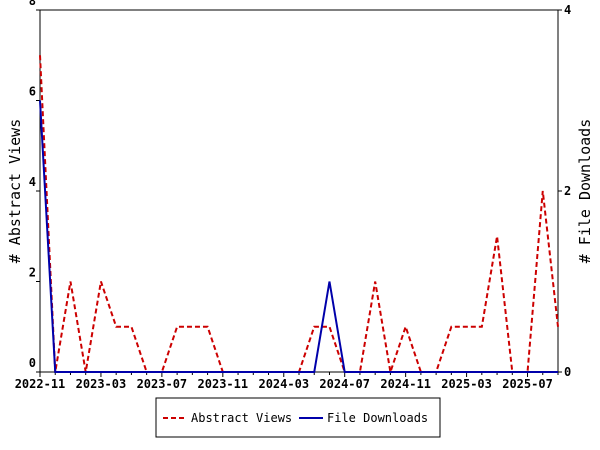  What do you see at coordinates (405, 384) in the screenshot?
I see `x-tick-label: 2024-11` at bounding box center [405, 384].